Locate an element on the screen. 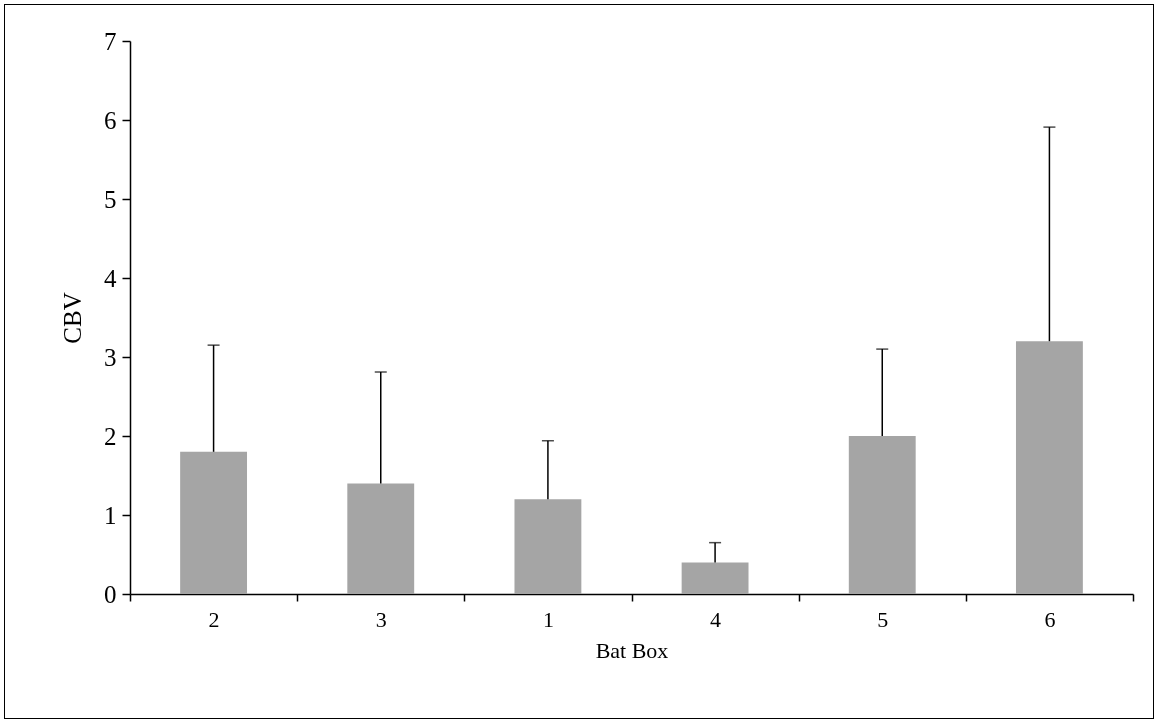  x-tick-label: 4 is located at coordinates (716, 619).